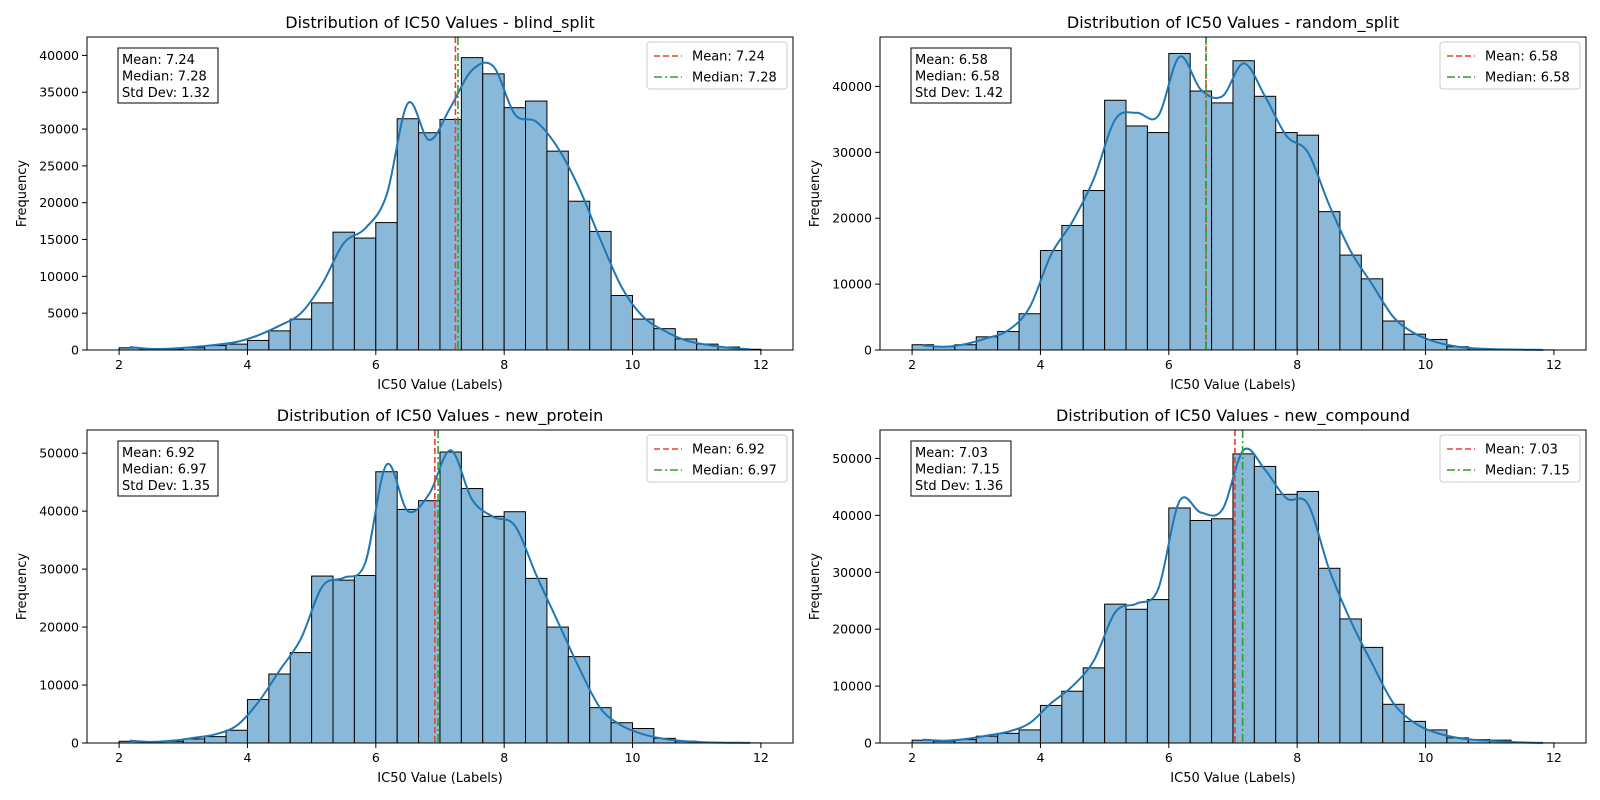 This screenshot has width=1600, height=800. I want to click on stats-line: Mean: 6.58, so click(951, 60).